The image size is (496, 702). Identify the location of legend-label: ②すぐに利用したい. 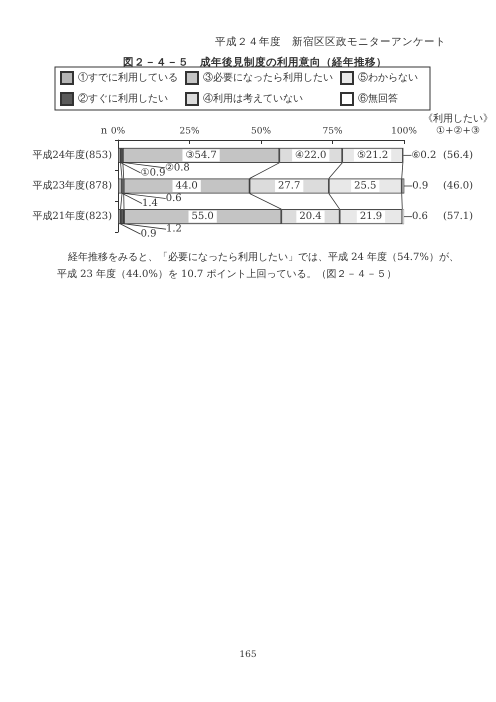
(123, 98).